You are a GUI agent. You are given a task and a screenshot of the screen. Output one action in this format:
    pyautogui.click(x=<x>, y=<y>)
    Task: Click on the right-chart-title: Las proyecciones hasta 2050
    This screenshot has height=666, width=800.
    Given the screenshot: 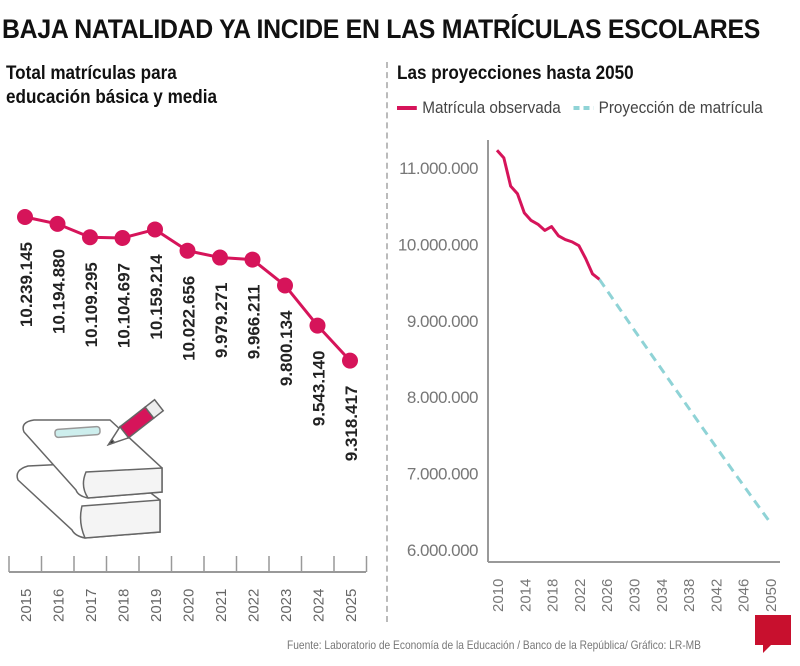 What is the action you would take?
    pyautogui.click(x=515, y=73)
    